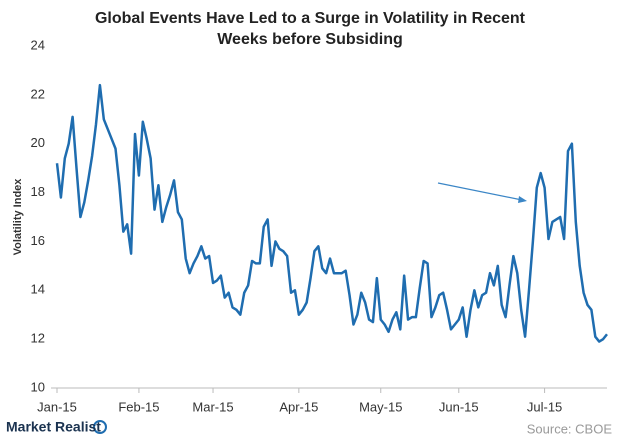 The height and width of the screenshot is (443, 620). I want to click on logo-icon, so click(100, 427).